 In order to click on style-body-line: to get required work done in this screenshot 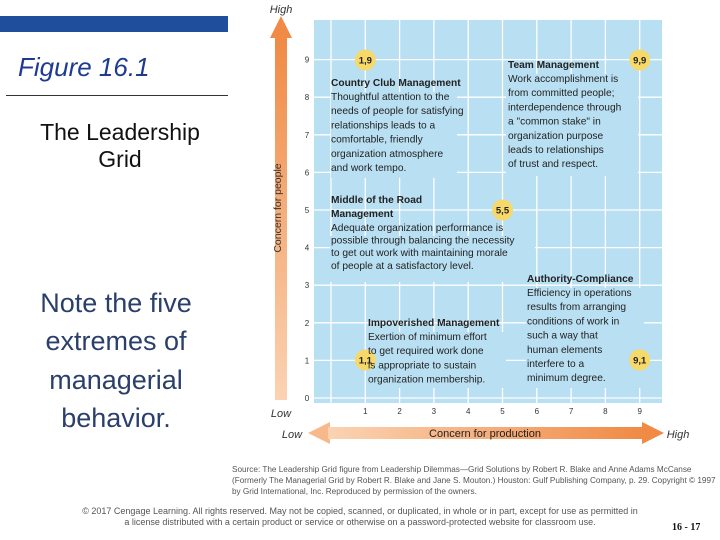, I will do `click(426, 351)`.